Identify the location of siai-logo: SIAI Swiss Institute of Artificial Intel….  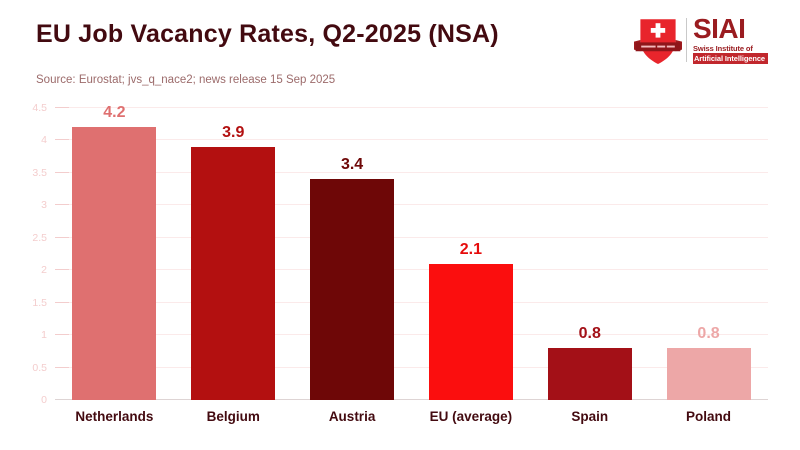
(700, 39).